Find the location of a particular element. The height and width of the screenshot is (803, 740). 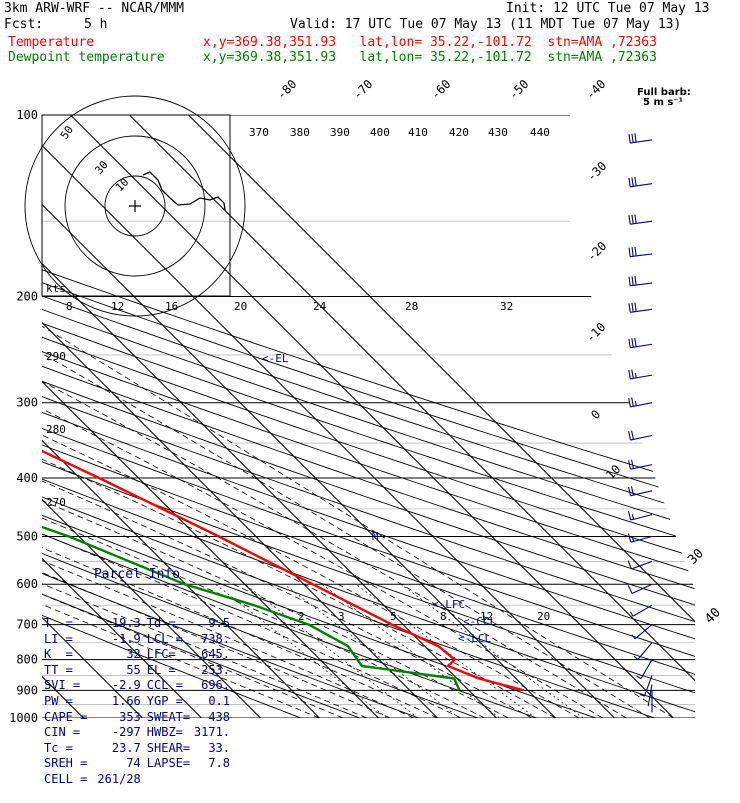

isotherm-label: -50 is located at coordinates (518, 89).